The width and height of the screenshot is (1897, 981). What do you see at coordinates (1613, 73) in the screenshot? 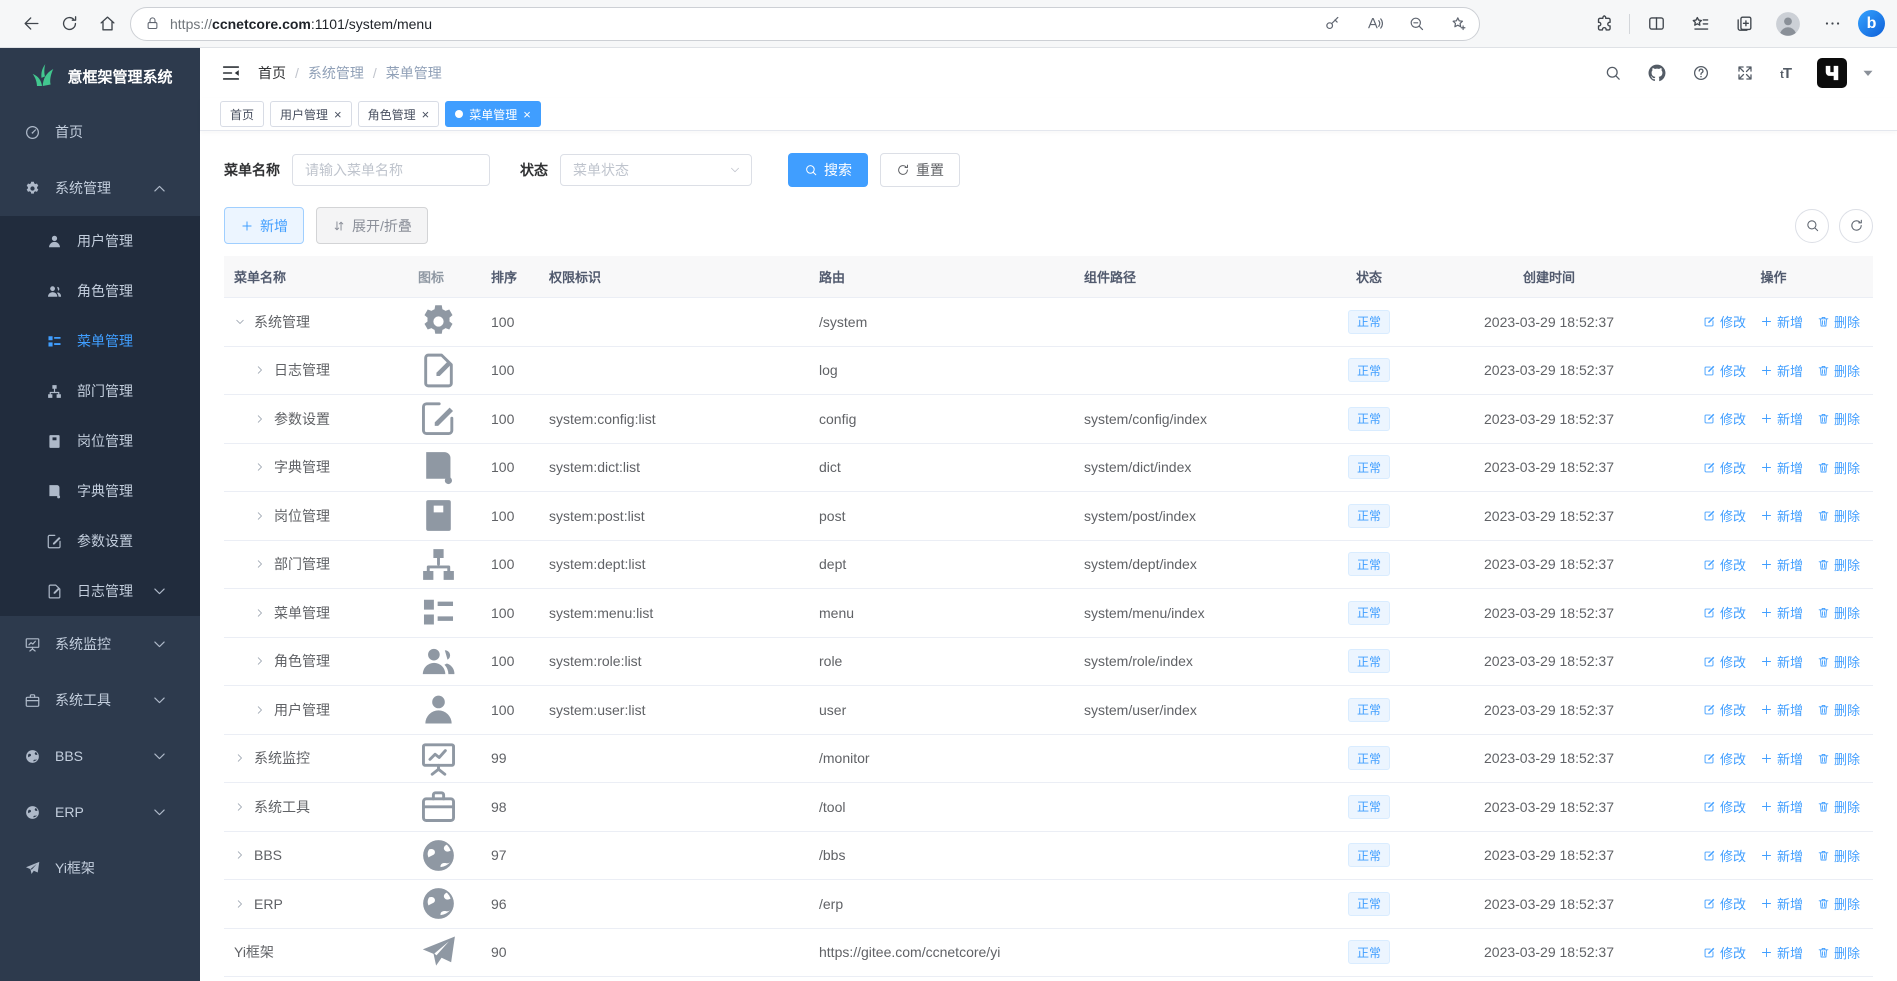
I see `search-icon` at bounding box center [1613, 73].